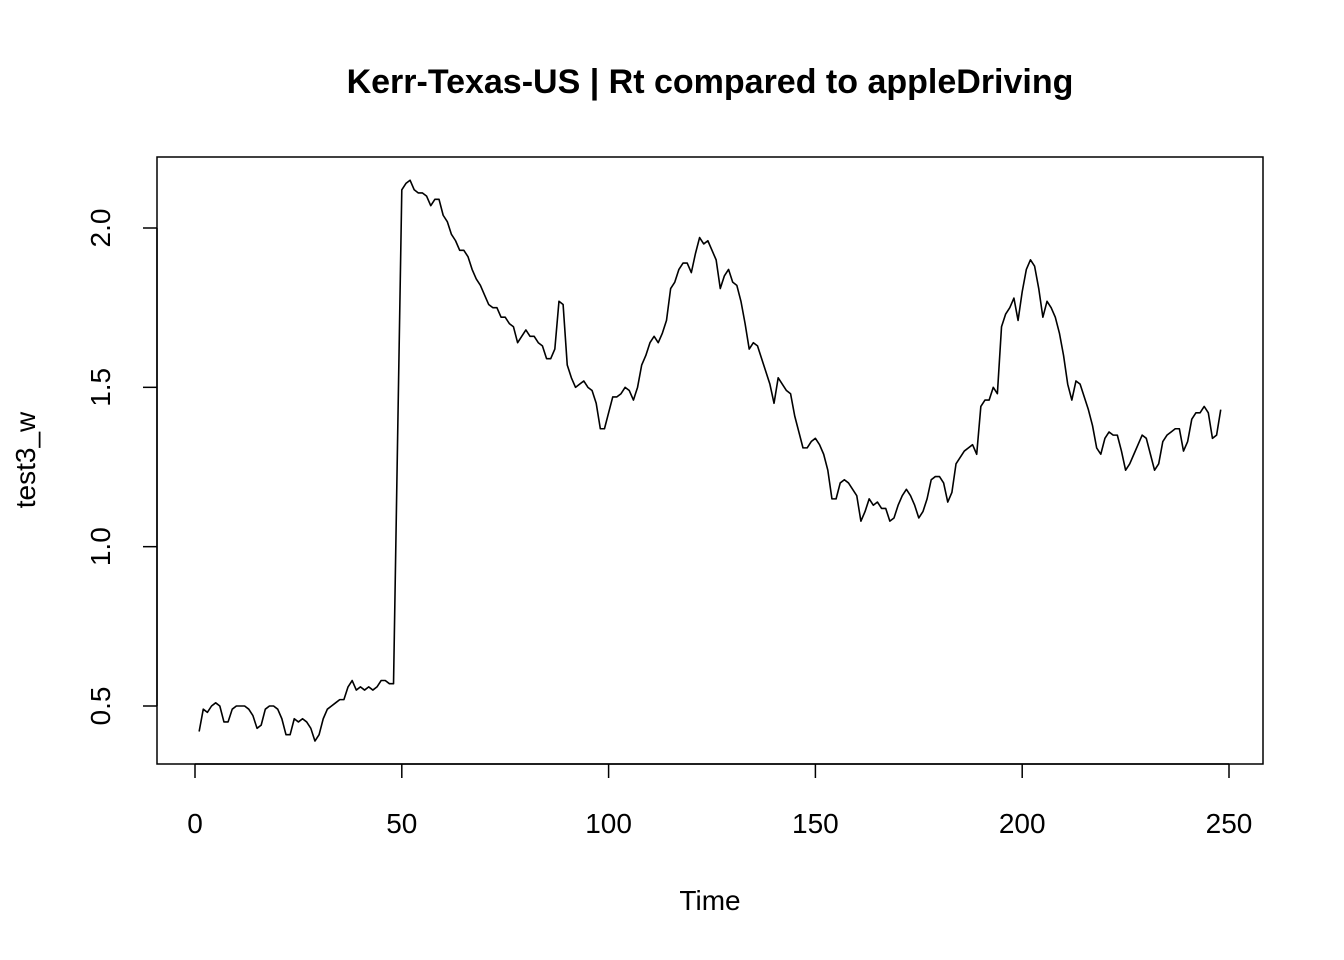  Describe the element at coordinates (100, 387) in the screenshot. I see `y-tick-label: 1.5` at that location.